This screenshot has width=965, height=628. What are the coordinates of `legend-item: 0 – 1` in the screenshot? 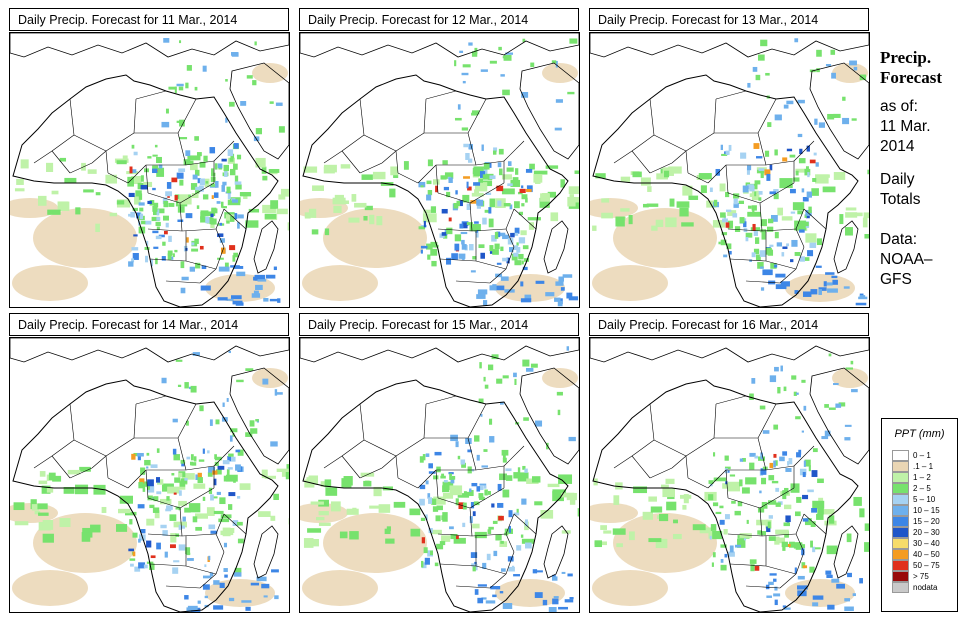 It's located at (922, 455).